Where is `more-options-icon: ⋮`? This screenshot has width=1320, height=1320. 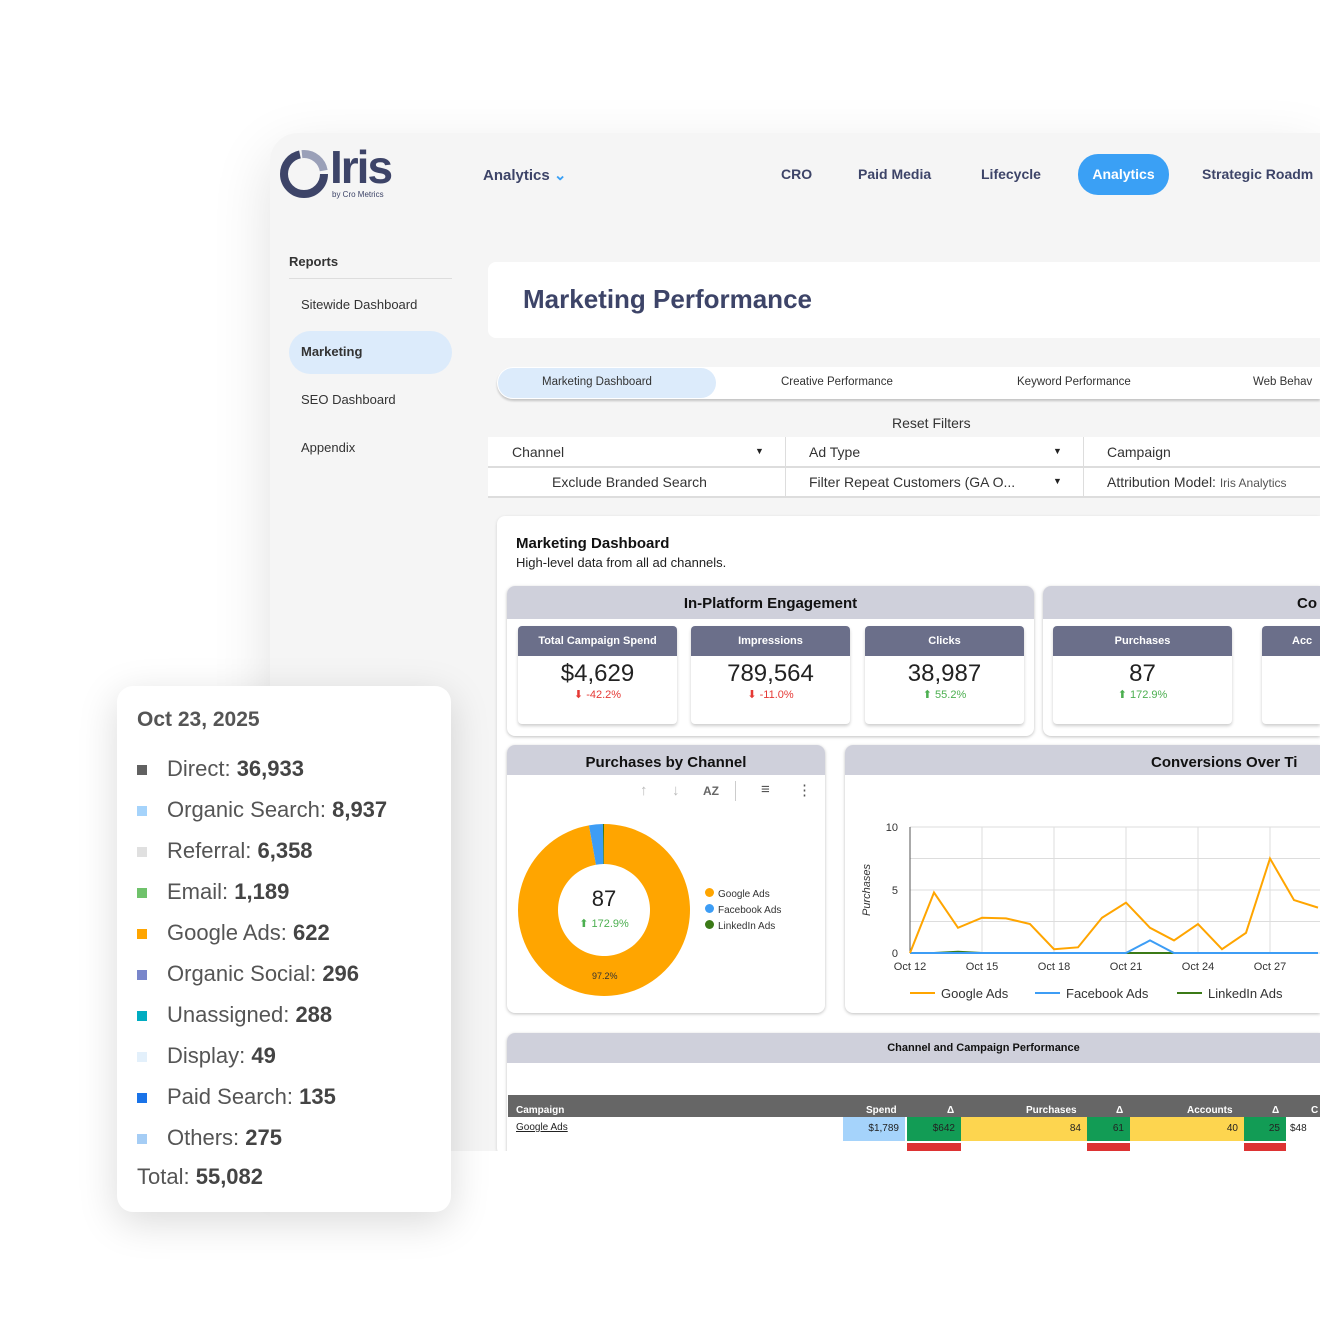 more-options-icon: ⋮ is located at coordinates (804, 790).